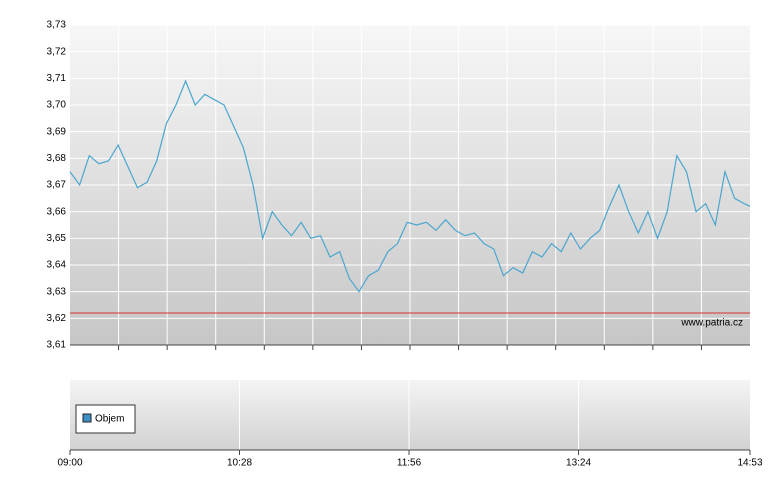 Image resolution: width=780 pixels, height=490 pixels. I want to click on y-tick-label: 3,64, so click(57, 265).